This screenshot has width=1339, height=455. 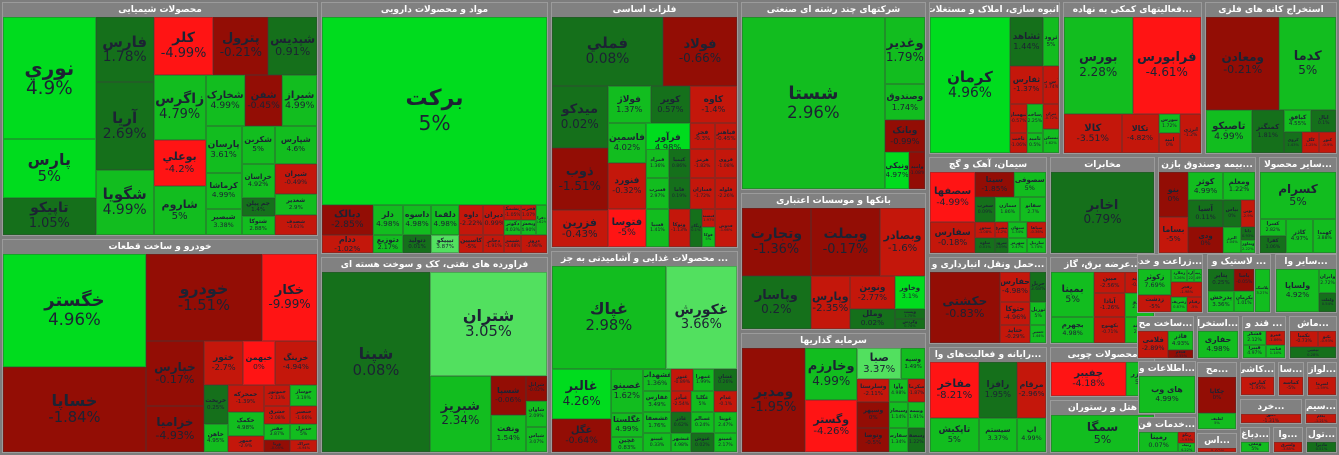 What do you see at coordinates (713, 104) in the screenshot?
I see `stock-tile-کاوه: کاوه -1.4%` at bounding box center [713, 104].